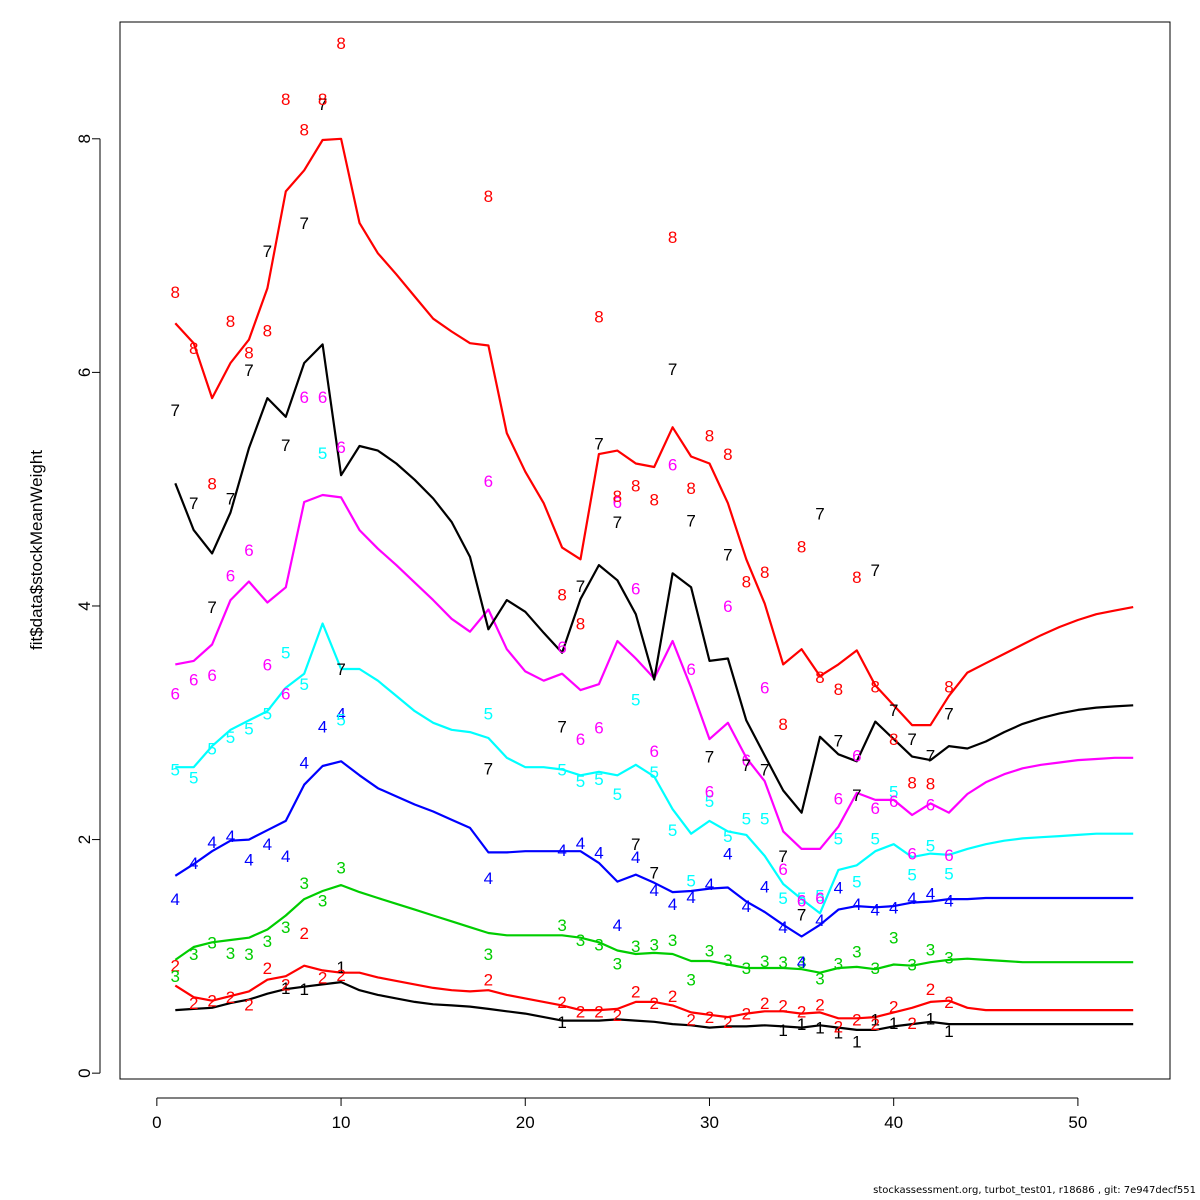 The width and height of the screenshot is (1200, 1200). Describe the element at coordinates (709, 1122) in the screenshot. I see `x-tick-label: 30` at that location.